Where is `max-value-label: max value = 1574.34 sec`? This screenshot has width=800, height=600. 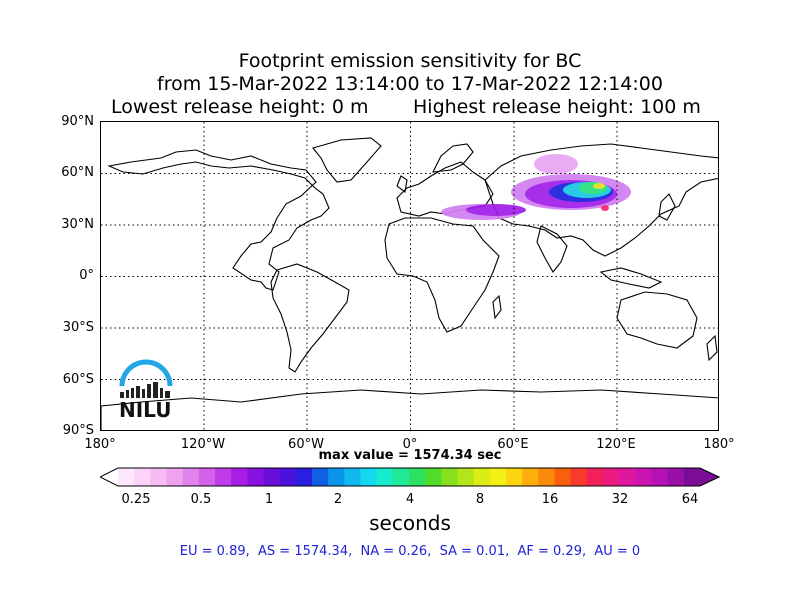
max-value-label: max value = 1574.34 sec is located at coordinates (410, 455).